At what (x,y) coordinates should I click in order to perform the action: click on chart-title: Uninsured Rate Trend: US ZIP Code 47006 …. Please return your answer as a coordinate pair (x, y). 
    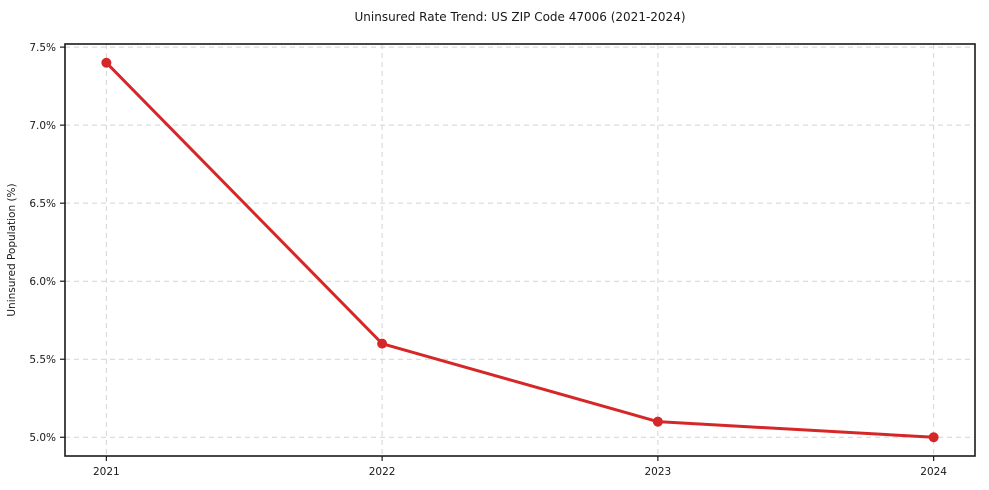
    Looking at the image, I should click on (519, 17).